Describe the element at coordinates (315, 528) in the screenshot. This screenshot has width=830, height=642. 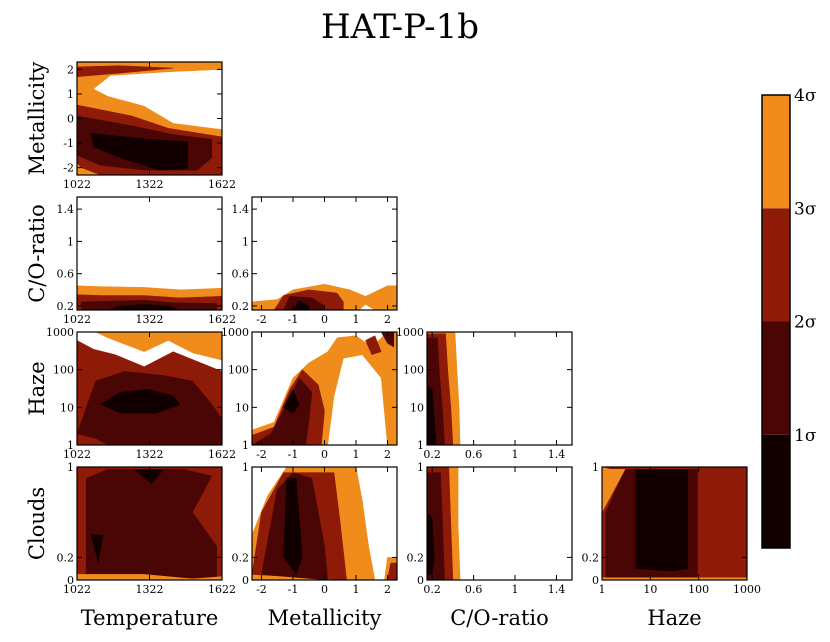
I see `panel-metallicity-vs-clouds: -2 -1 0 1 2 0 0.2 1` at that location.